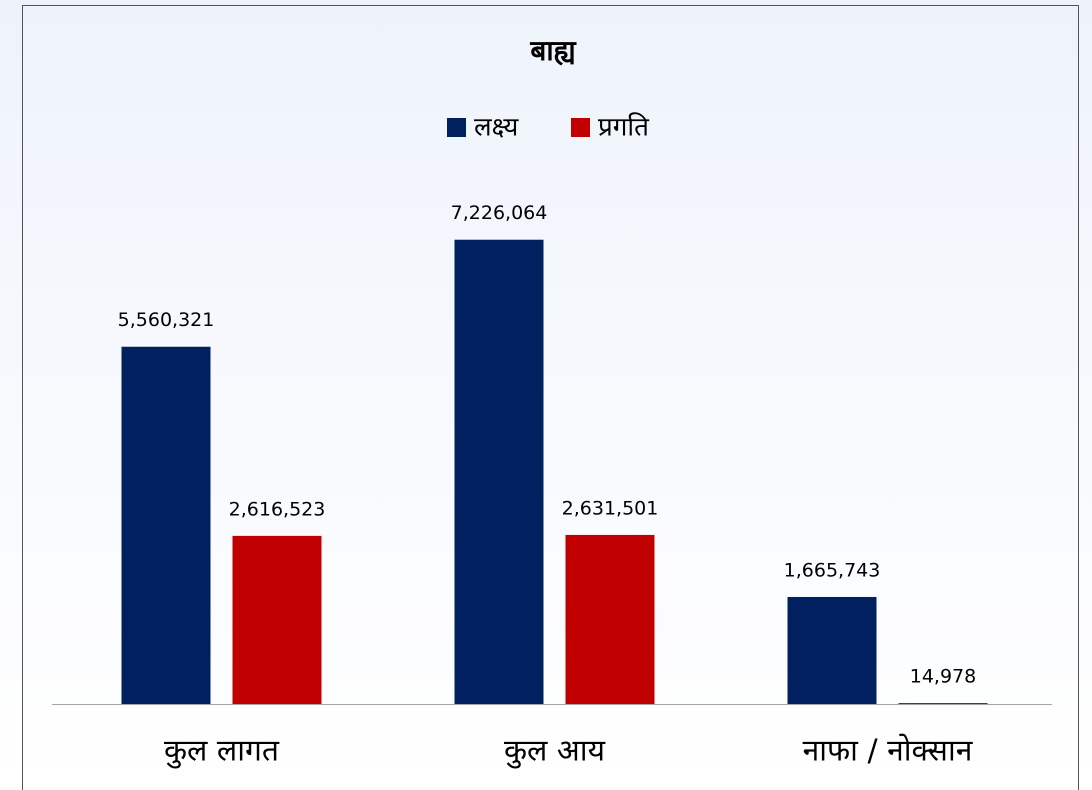 This screenshot has width=1092, height=790. I want to click on x-tick-label: नाफा / नोक्सान, so click(888, 751).